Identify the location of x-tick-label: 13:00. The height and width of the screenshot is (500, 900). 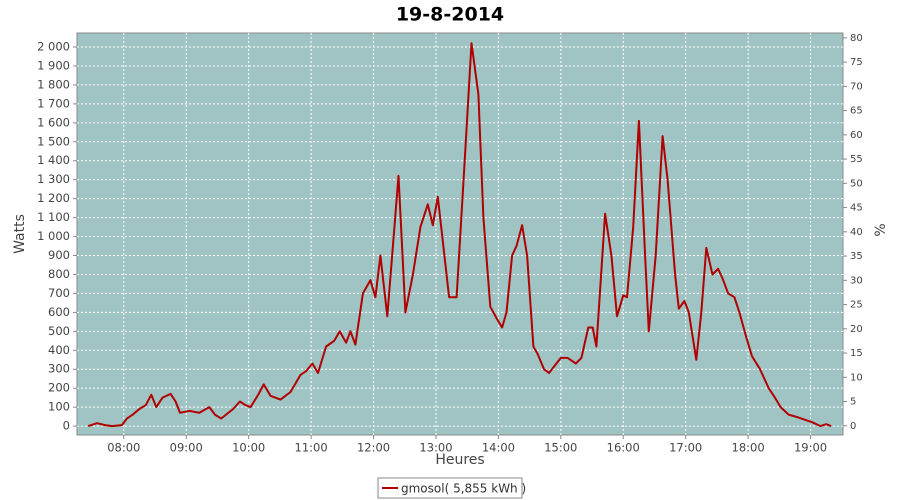
(435, 448).